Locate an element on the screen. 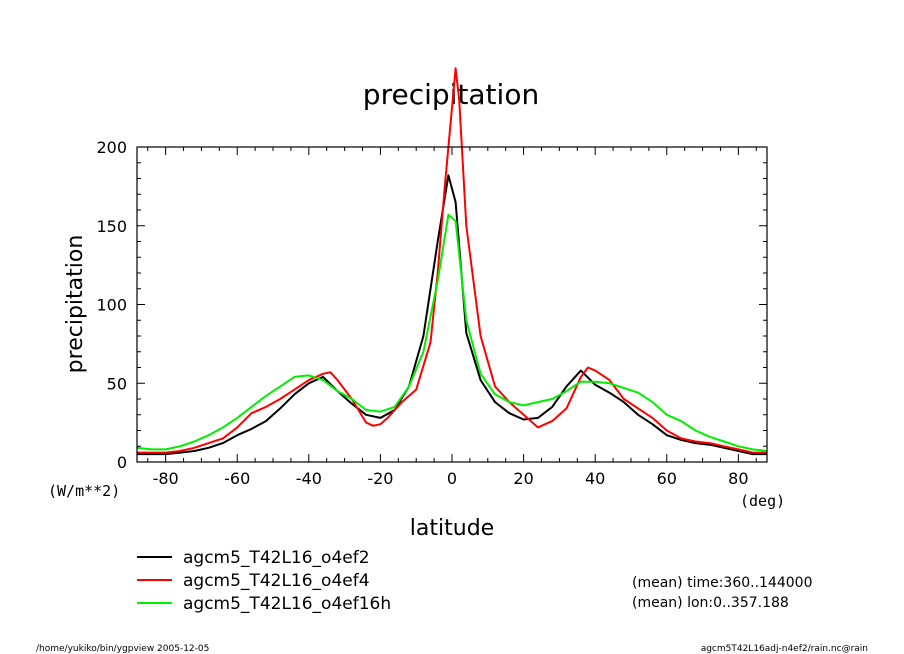 This screenshot has height=654, width=904. x-tick-label: -60 is located at coordinates (237, 478).